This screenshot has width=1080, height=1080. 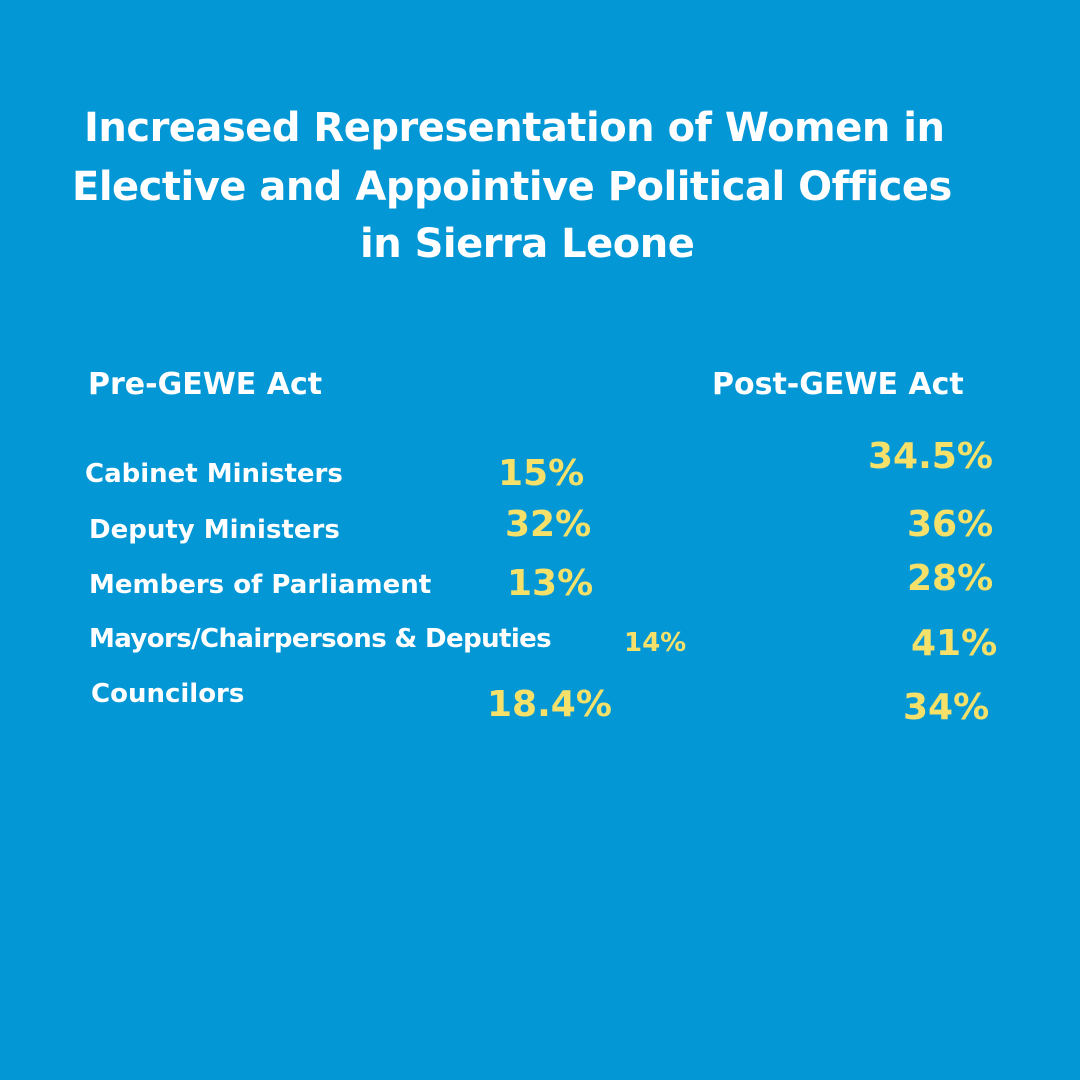 I want to click on post-value-members-of-parliament: 28%, so click(x=950, y=578).